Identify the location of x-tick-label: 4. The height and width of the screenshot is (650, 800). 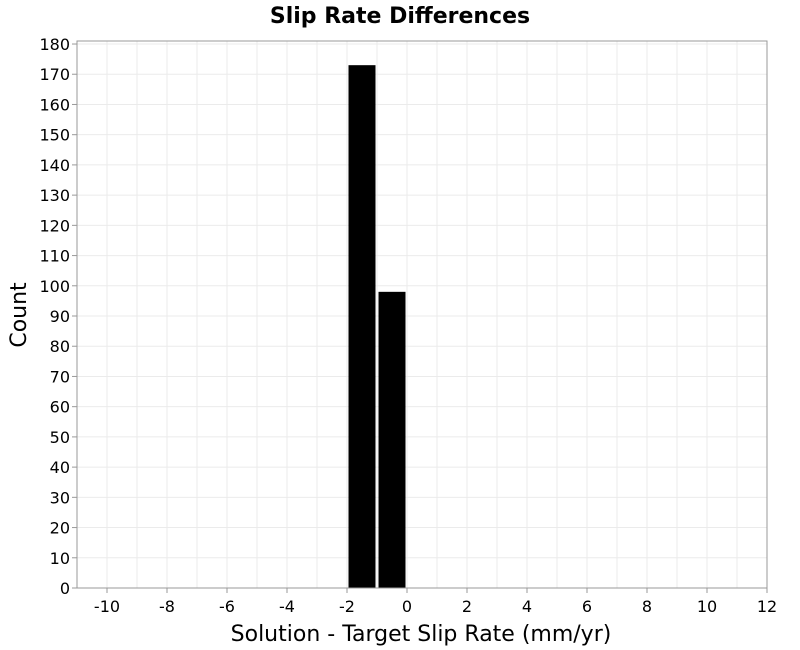
(527, 606).